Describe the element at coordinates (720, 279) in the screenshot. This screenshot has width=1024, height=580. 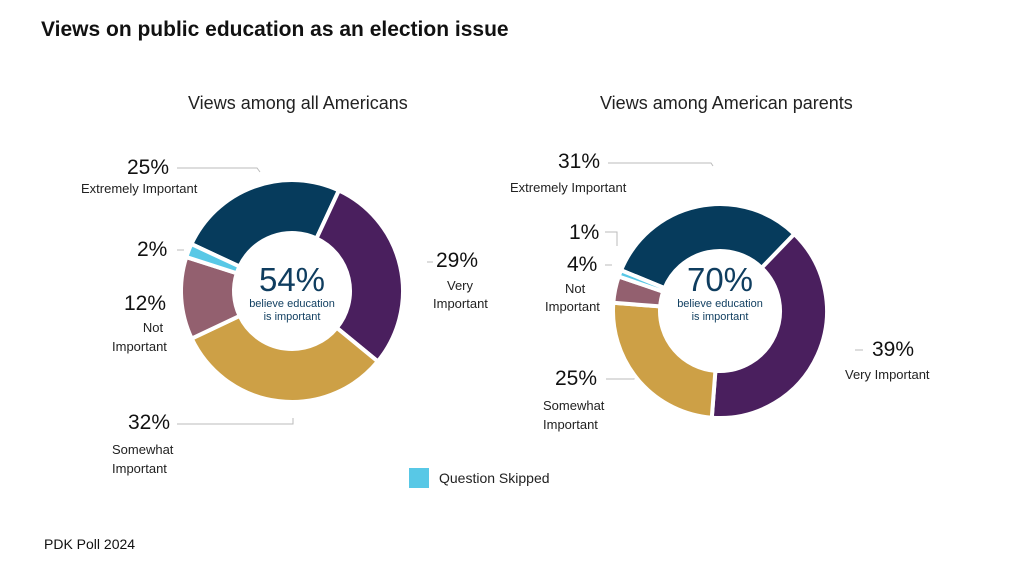
I see `center-value: 70%` at that location.